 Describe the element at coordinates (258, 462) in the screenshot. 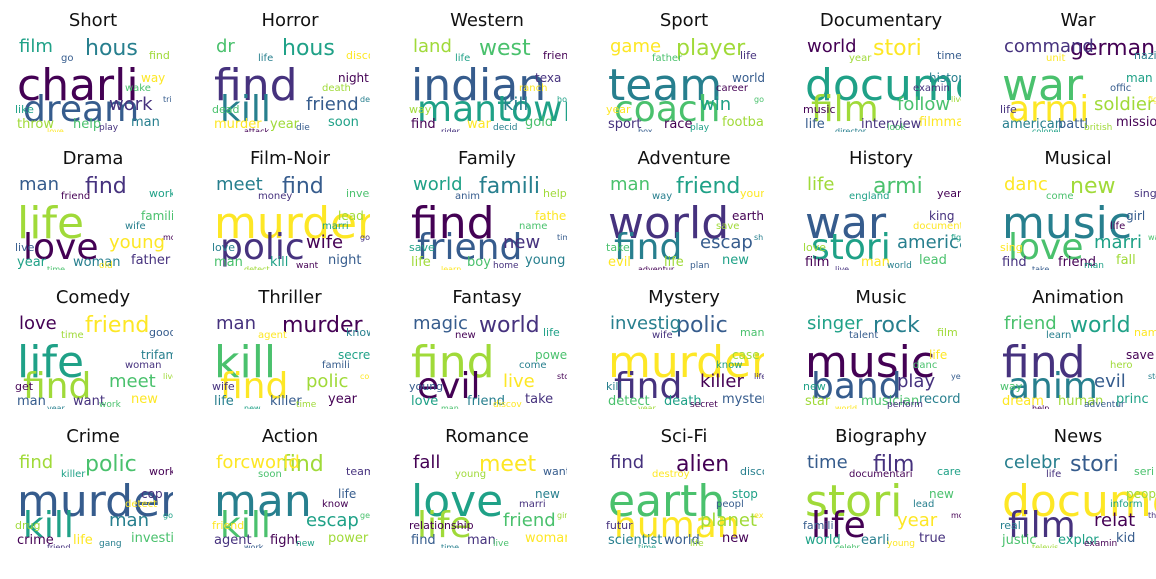

I see `cloud-word: forcworld` at that location.